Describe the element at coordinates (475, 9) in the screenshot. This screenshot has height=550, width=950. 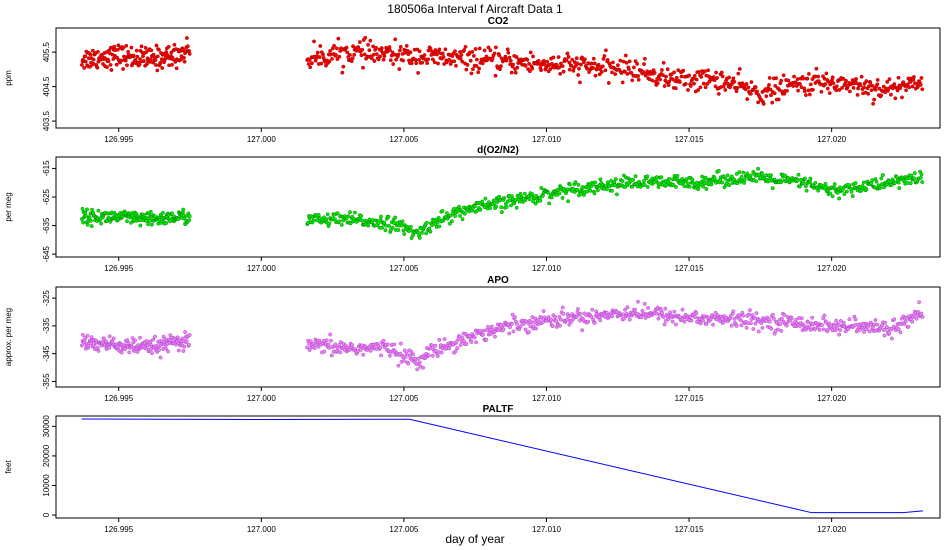
I see `figure-title: 180506a Interval f Aircraft Data 1` at that location.